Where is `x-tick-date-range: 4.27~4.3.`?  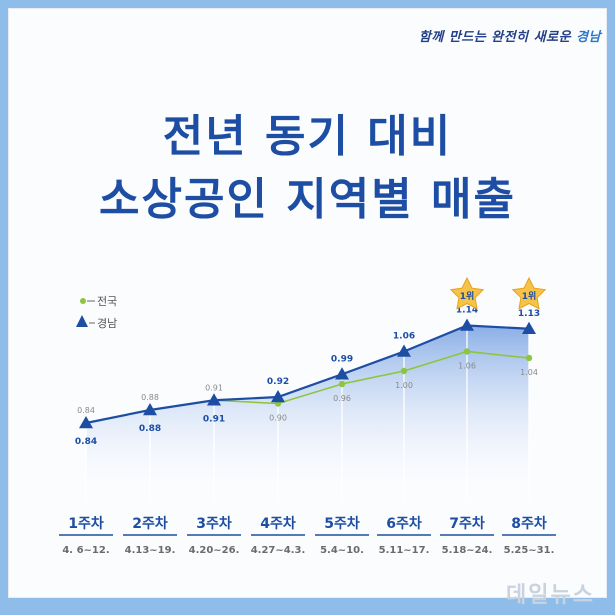 x-tick-date-range: 4.27~4.3. is located at coordinates (278, 550).